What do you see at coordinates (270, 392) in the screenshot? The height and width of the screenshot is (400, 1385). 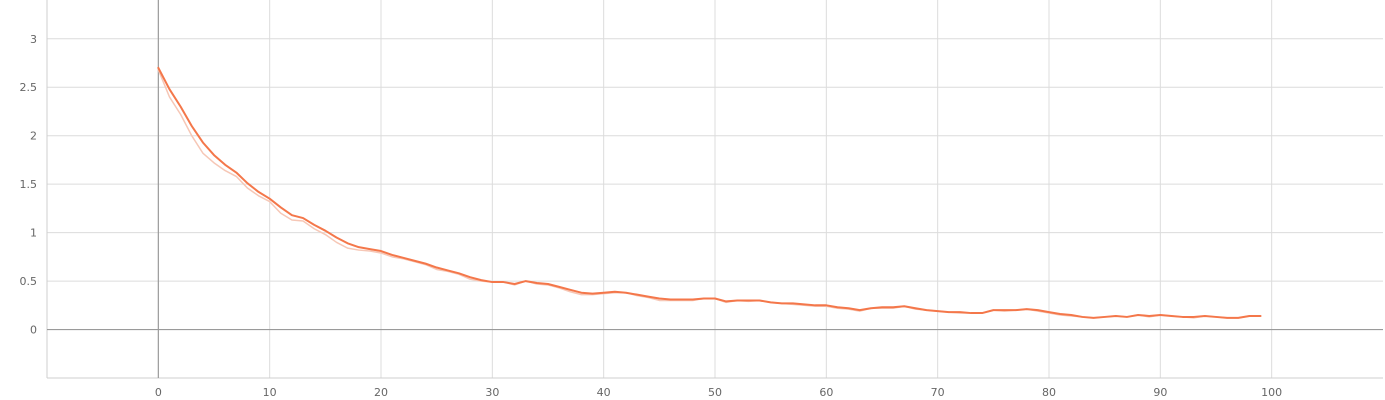 I see `x-tick-label: 10` at bounding box center [270, 392].